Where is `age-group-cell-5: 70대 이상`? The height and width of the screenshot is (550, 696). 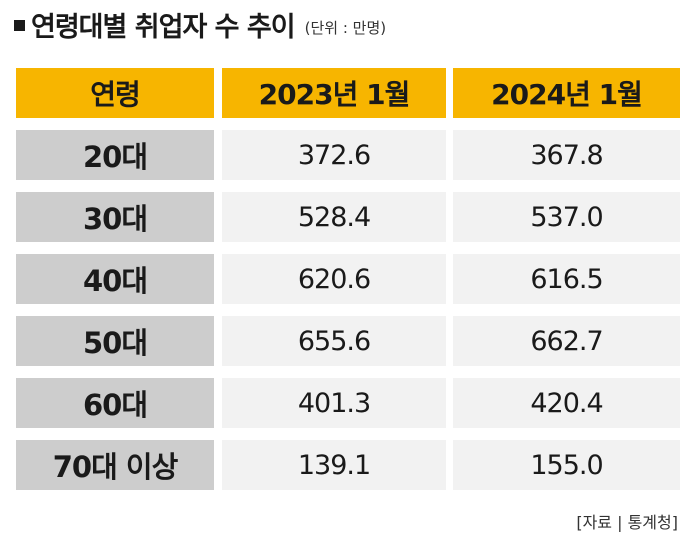 age-group-cell-5: 70대 이상 is located at coordinates (115, 465).